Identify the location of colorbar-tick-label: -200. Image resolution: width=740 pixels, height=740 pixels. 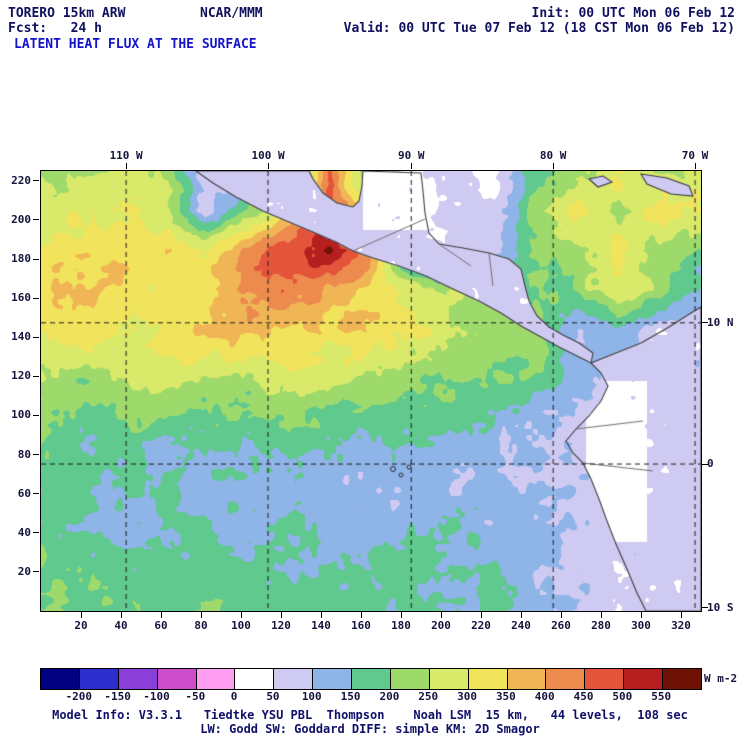
(79, 696).